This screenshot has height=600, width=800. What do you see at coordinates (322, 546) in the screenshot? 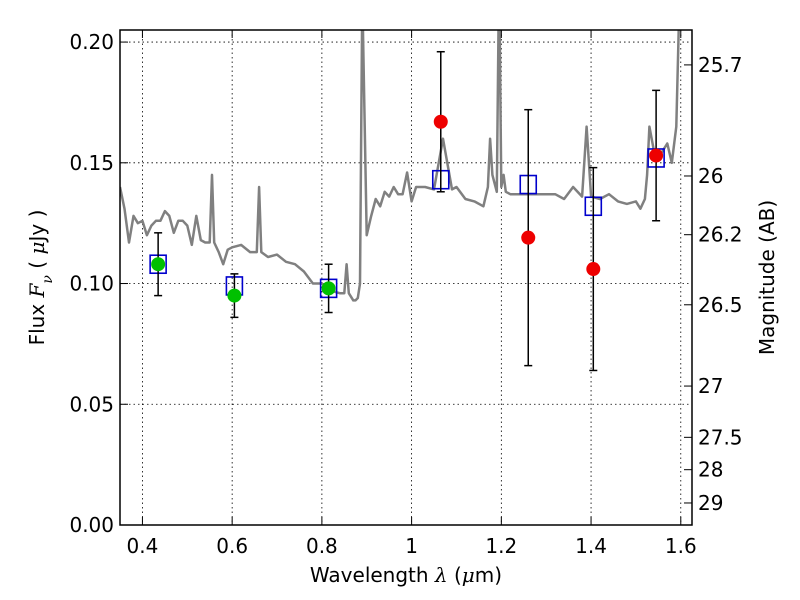
I see `x-tick-label: 0.8` at bounding box center [322, 546].